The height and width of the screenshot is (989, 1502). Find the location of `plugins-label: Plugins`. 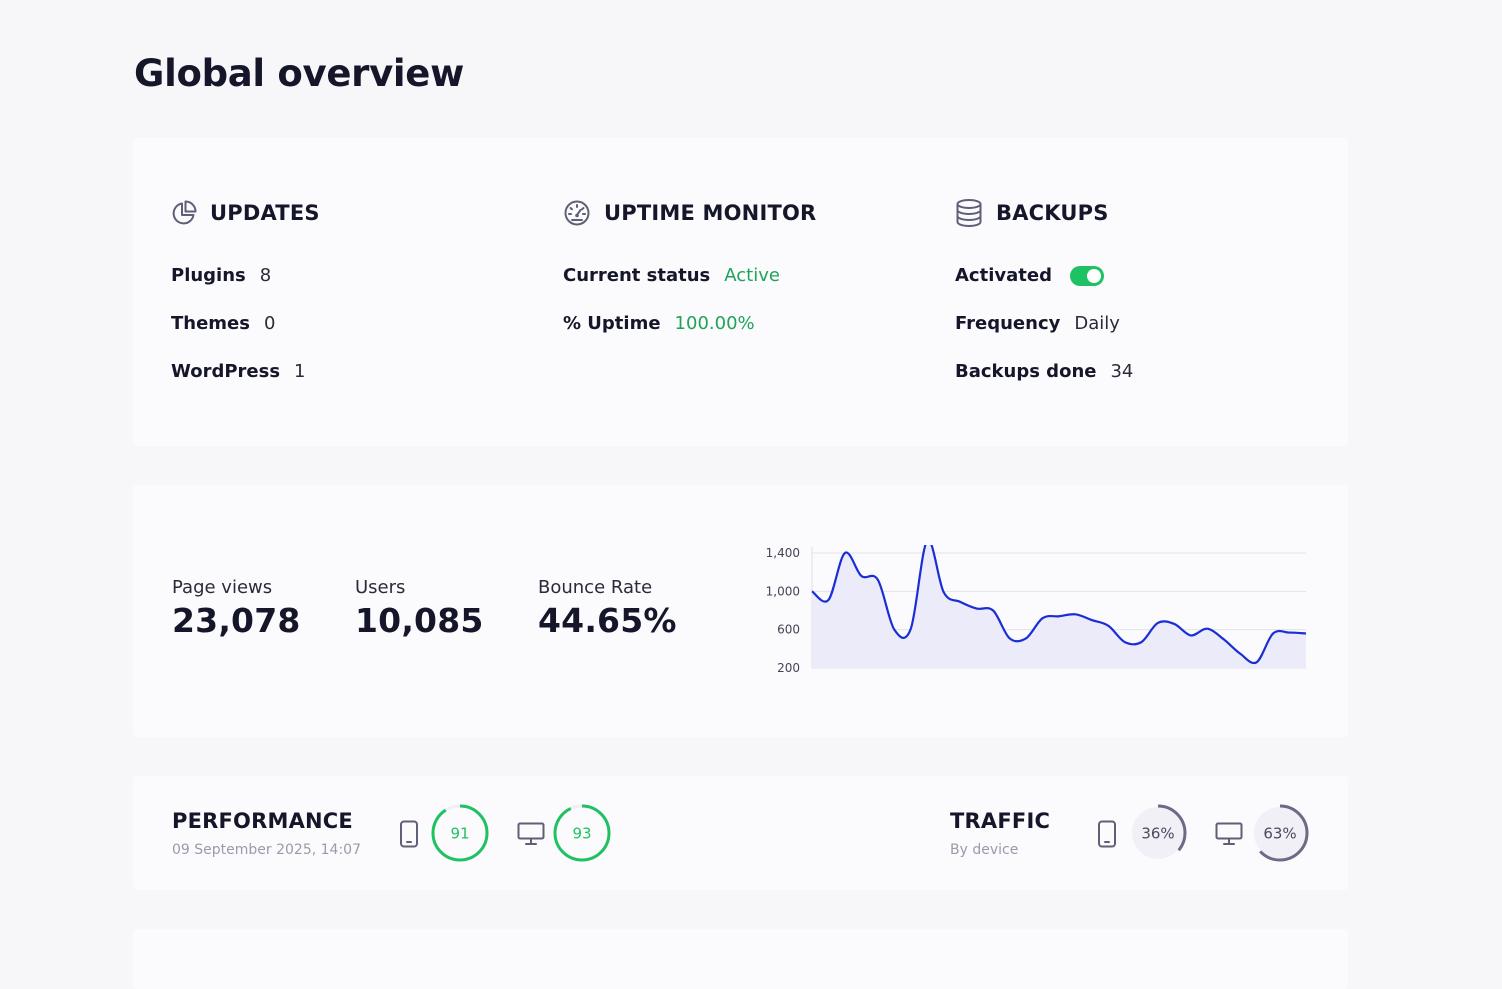

plugins-label: Plugins is located at coordinates (208, 275).